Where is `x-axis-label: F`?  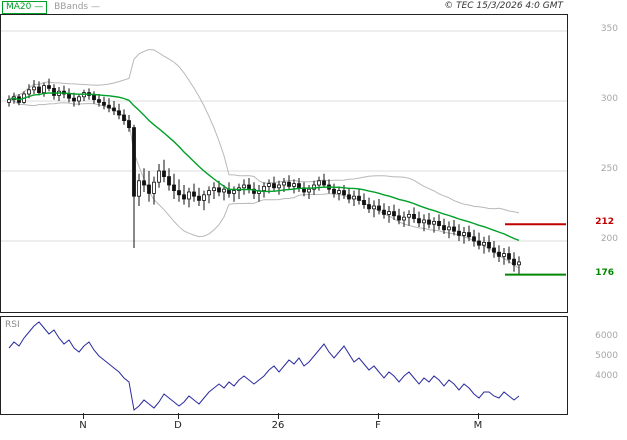 x-axis-label: F is located at coordinates (378, 425).